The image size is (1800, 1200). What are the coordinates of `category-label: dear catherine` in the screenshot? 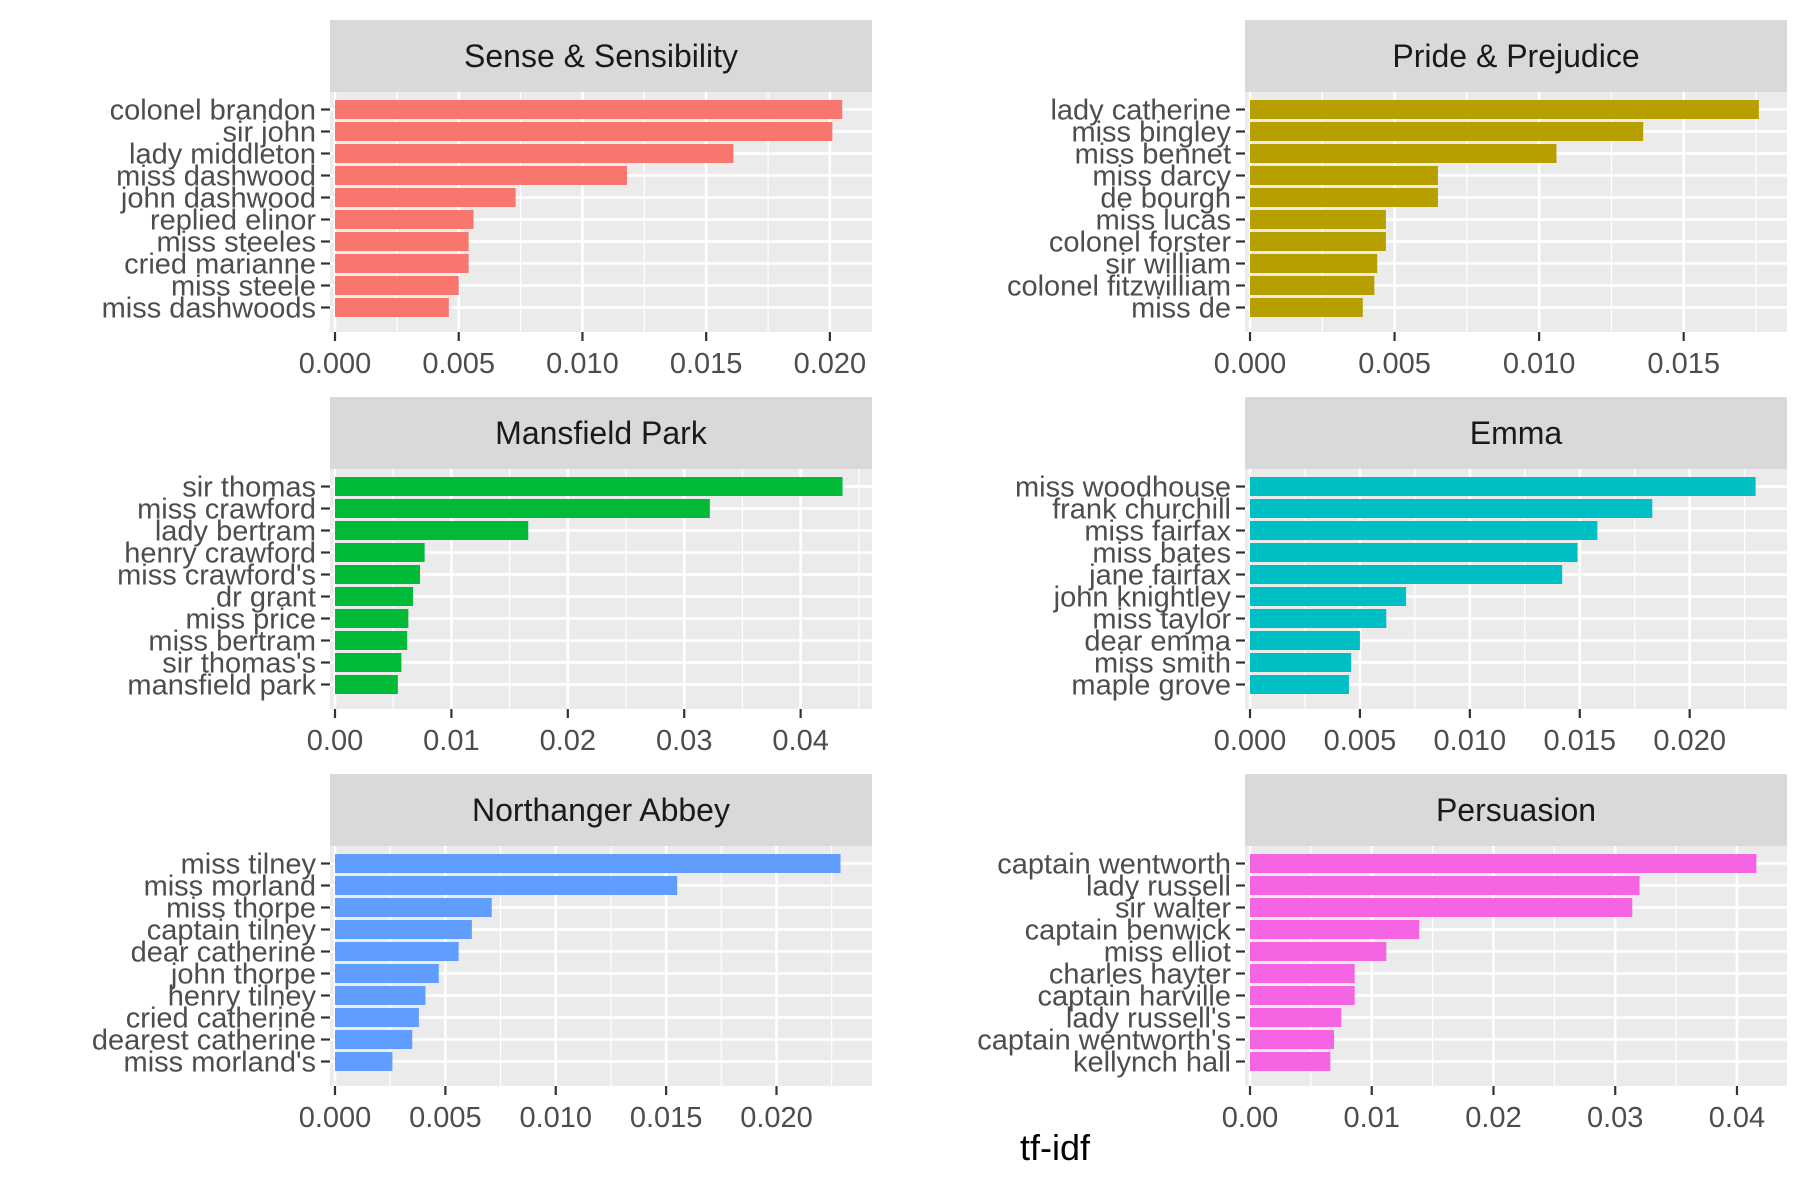 It's located at (223, 953).